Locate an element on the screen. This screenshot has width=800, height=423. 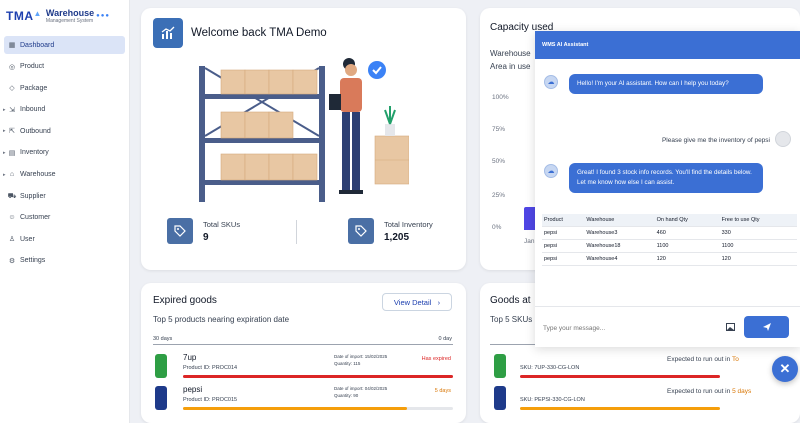
import-date: Date of import: 15/02/2025 is located at coordinates (361, 356).